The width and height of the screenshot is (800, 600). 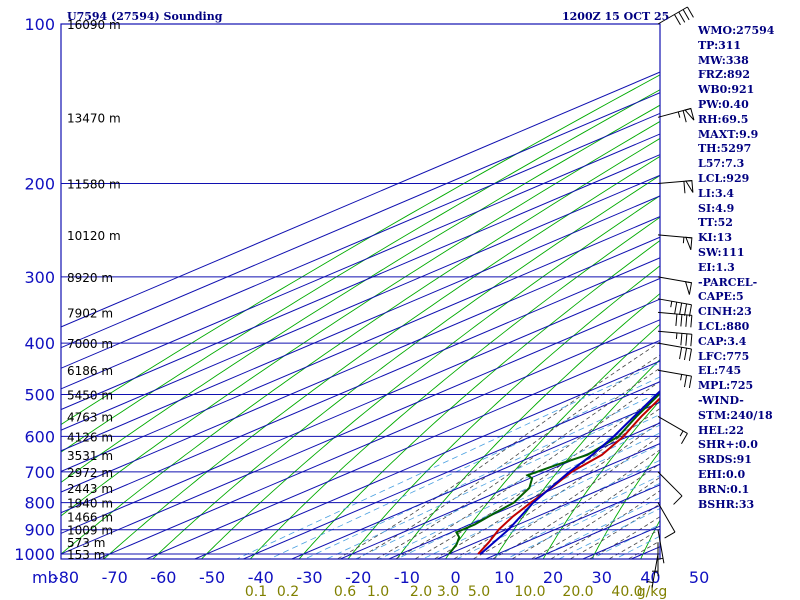 I want to click on height-label: 11580 m, so click(x=94, y=185).